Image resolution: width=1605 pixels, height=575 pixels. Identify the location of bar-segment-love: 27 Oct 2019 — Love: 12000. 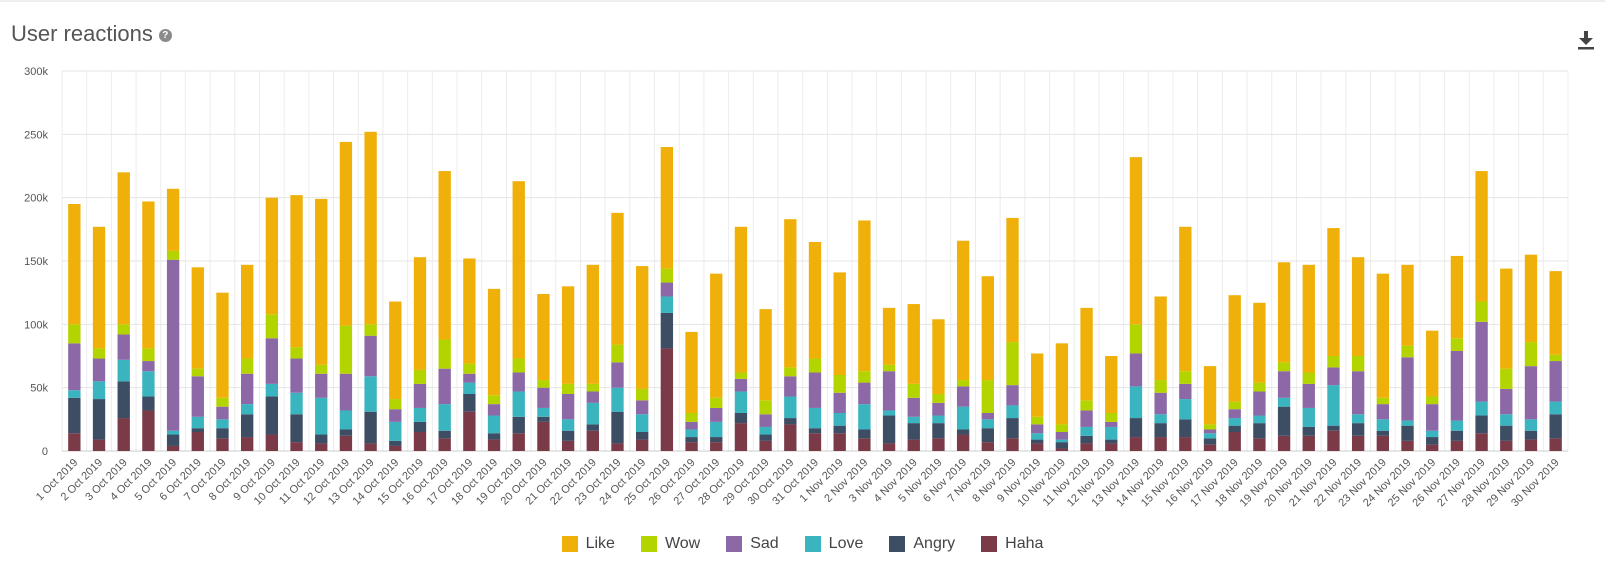
(716, 429).